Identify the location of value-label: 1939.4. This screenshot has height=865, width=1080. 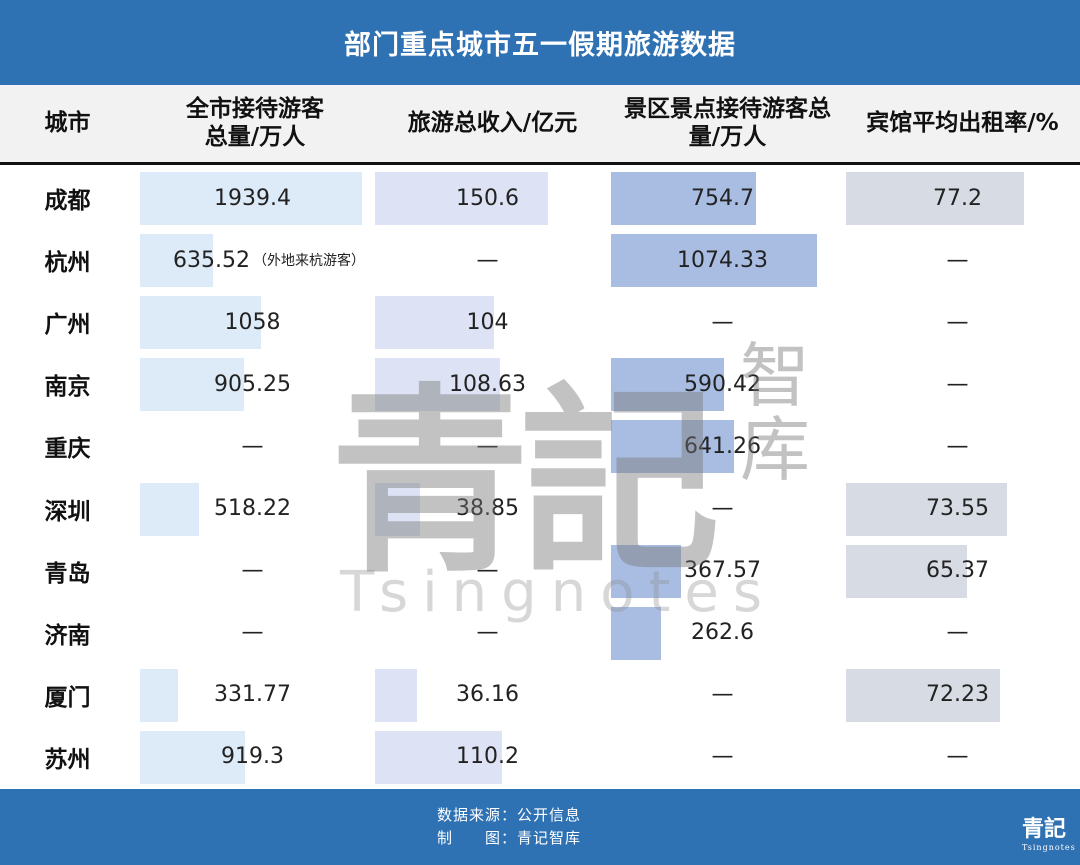
(252, 198).